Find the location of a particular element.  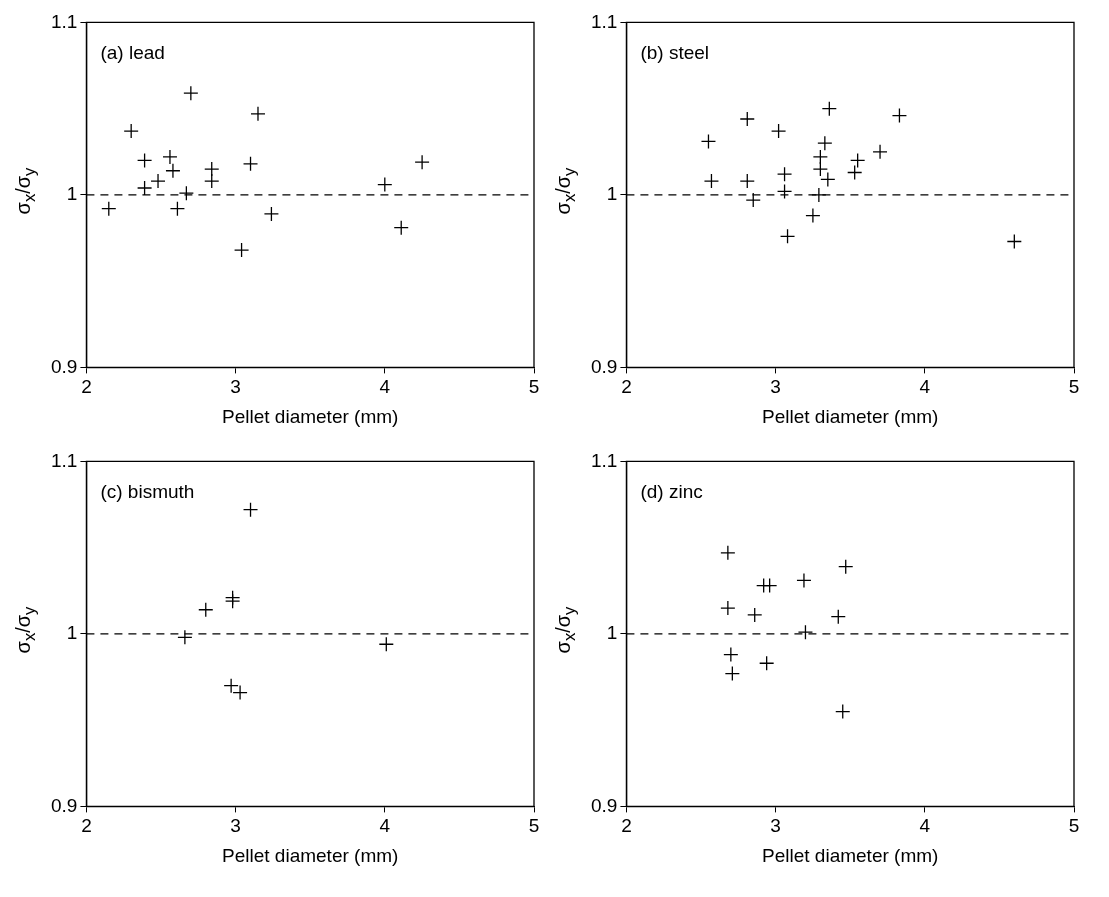

annotation: (c) bismuth is located at coordinates (147, 492).